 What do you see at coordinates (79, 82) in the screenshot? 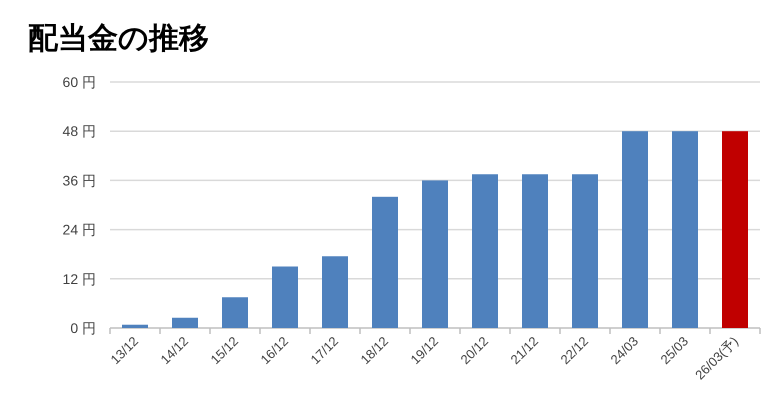
I see `y-tick-label: 60 円` at bounding box center [79, 82].